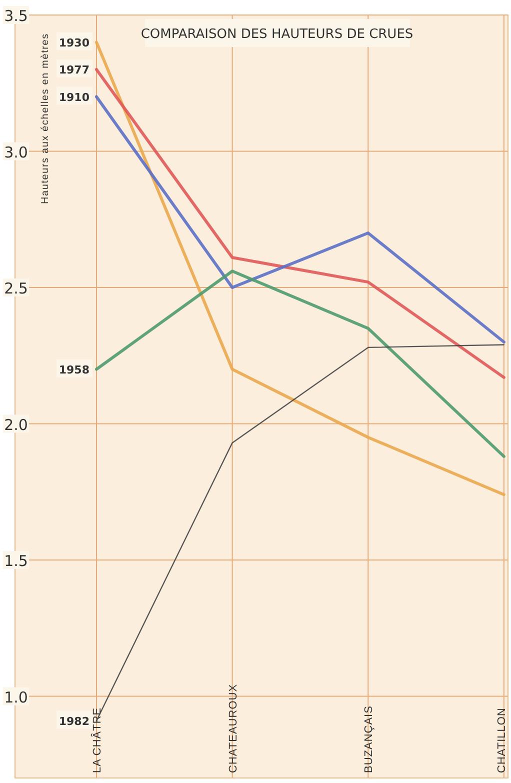 This screenshot has width=511, height=783. Describe the element at coordinates (277, 34) in the screenshot. I see `text: COMPARAISON DES HAUTEURS DE CRUES` at that location.